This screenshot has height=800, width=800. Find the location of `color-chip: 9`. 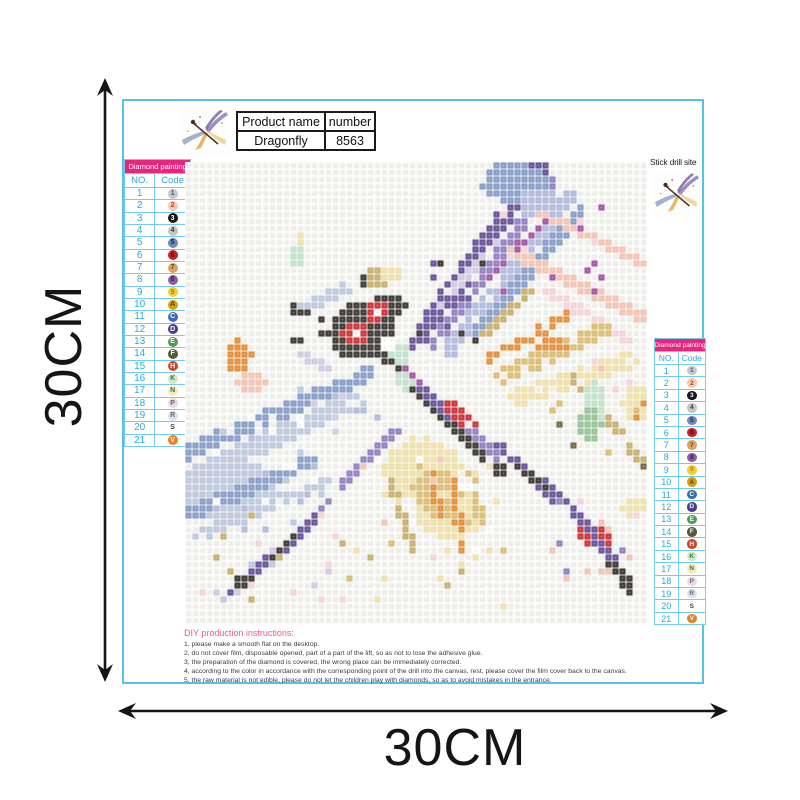

color-chip: 9 is located at coordinates (692, 470).